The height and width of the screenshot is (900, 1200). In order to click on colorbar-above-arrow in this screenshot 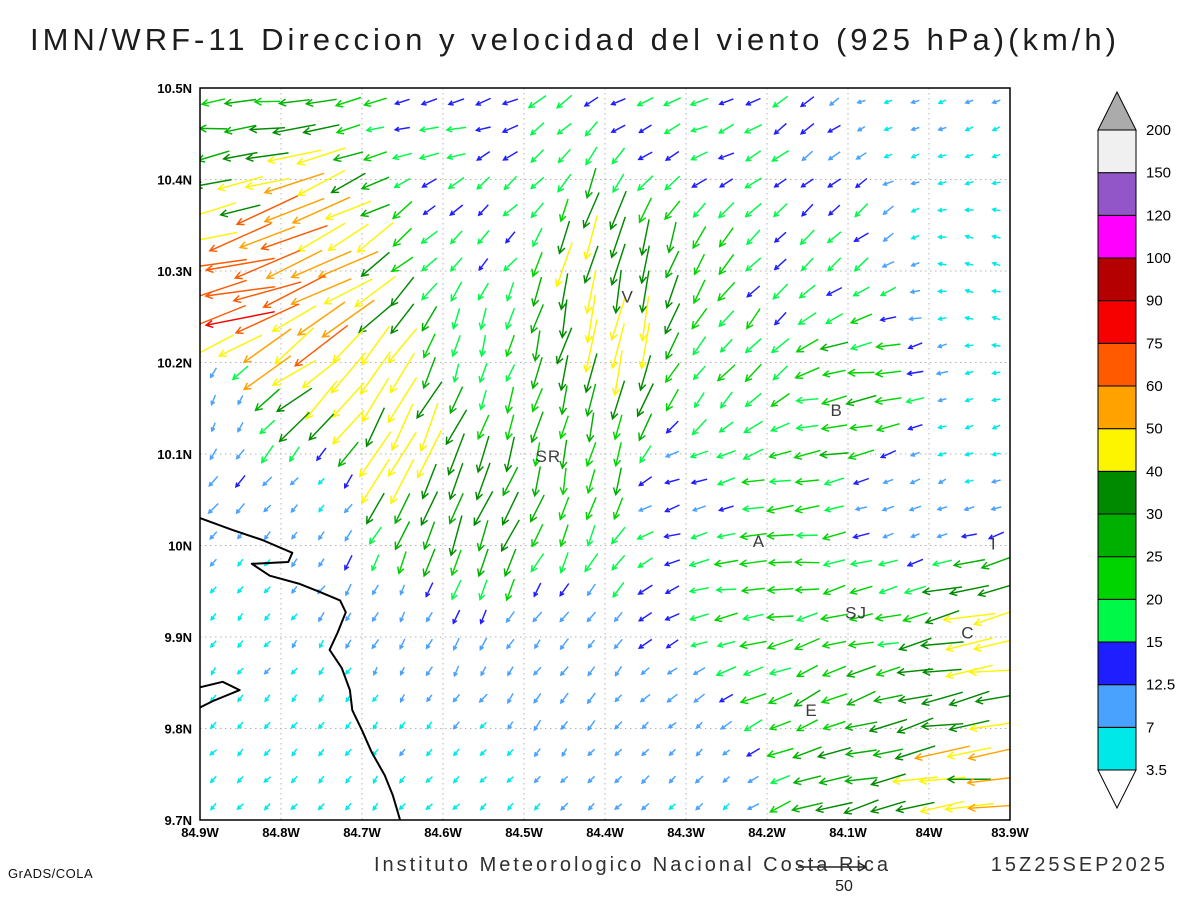, I will do `click(1117, 110)`.